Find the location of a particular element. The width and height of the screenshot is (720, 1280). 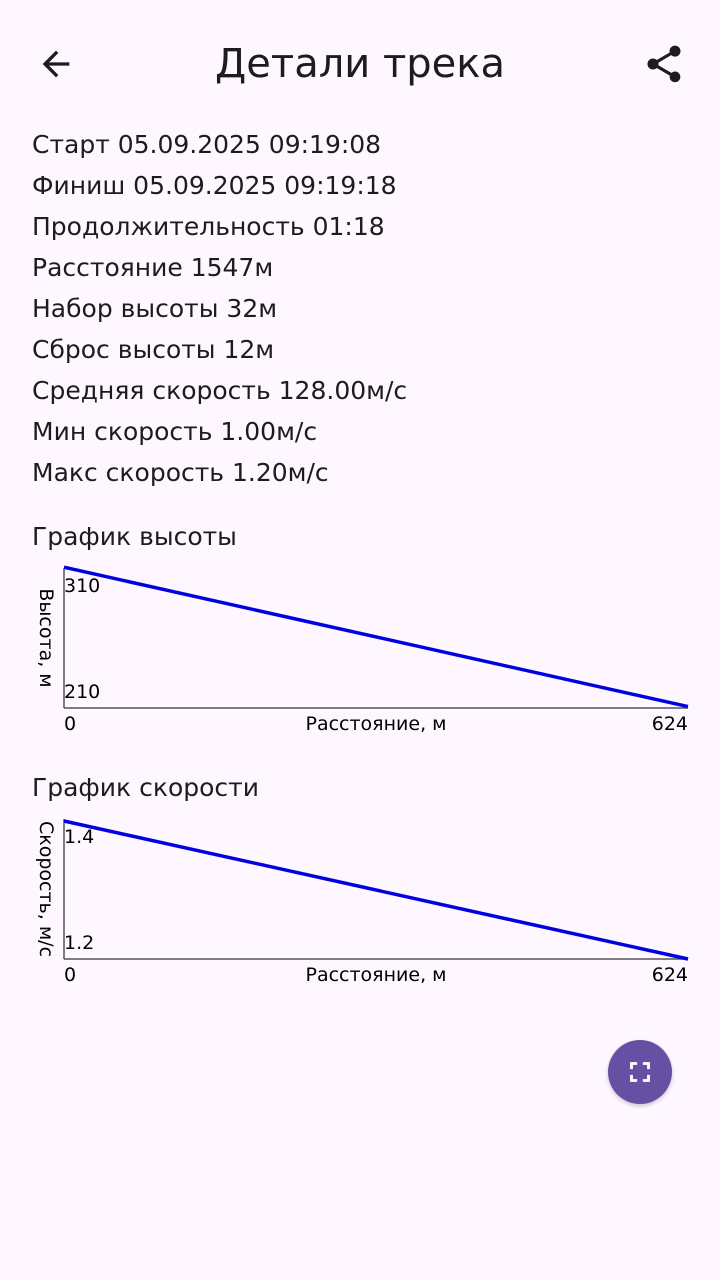

share-icon is located at coordinates (664, 64).